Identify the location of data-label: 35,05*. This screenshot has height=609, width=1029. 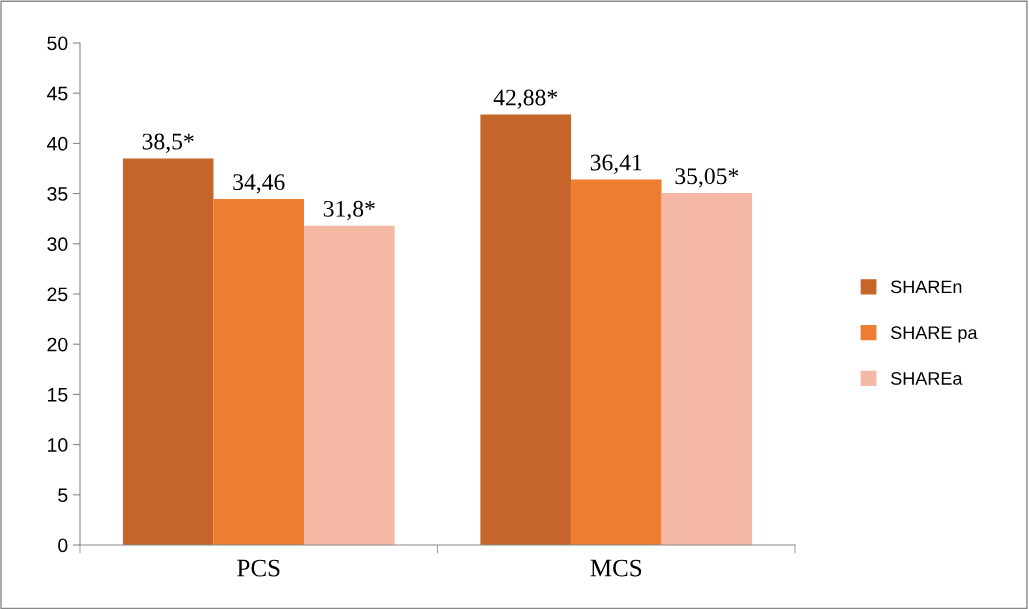
(707, 178).